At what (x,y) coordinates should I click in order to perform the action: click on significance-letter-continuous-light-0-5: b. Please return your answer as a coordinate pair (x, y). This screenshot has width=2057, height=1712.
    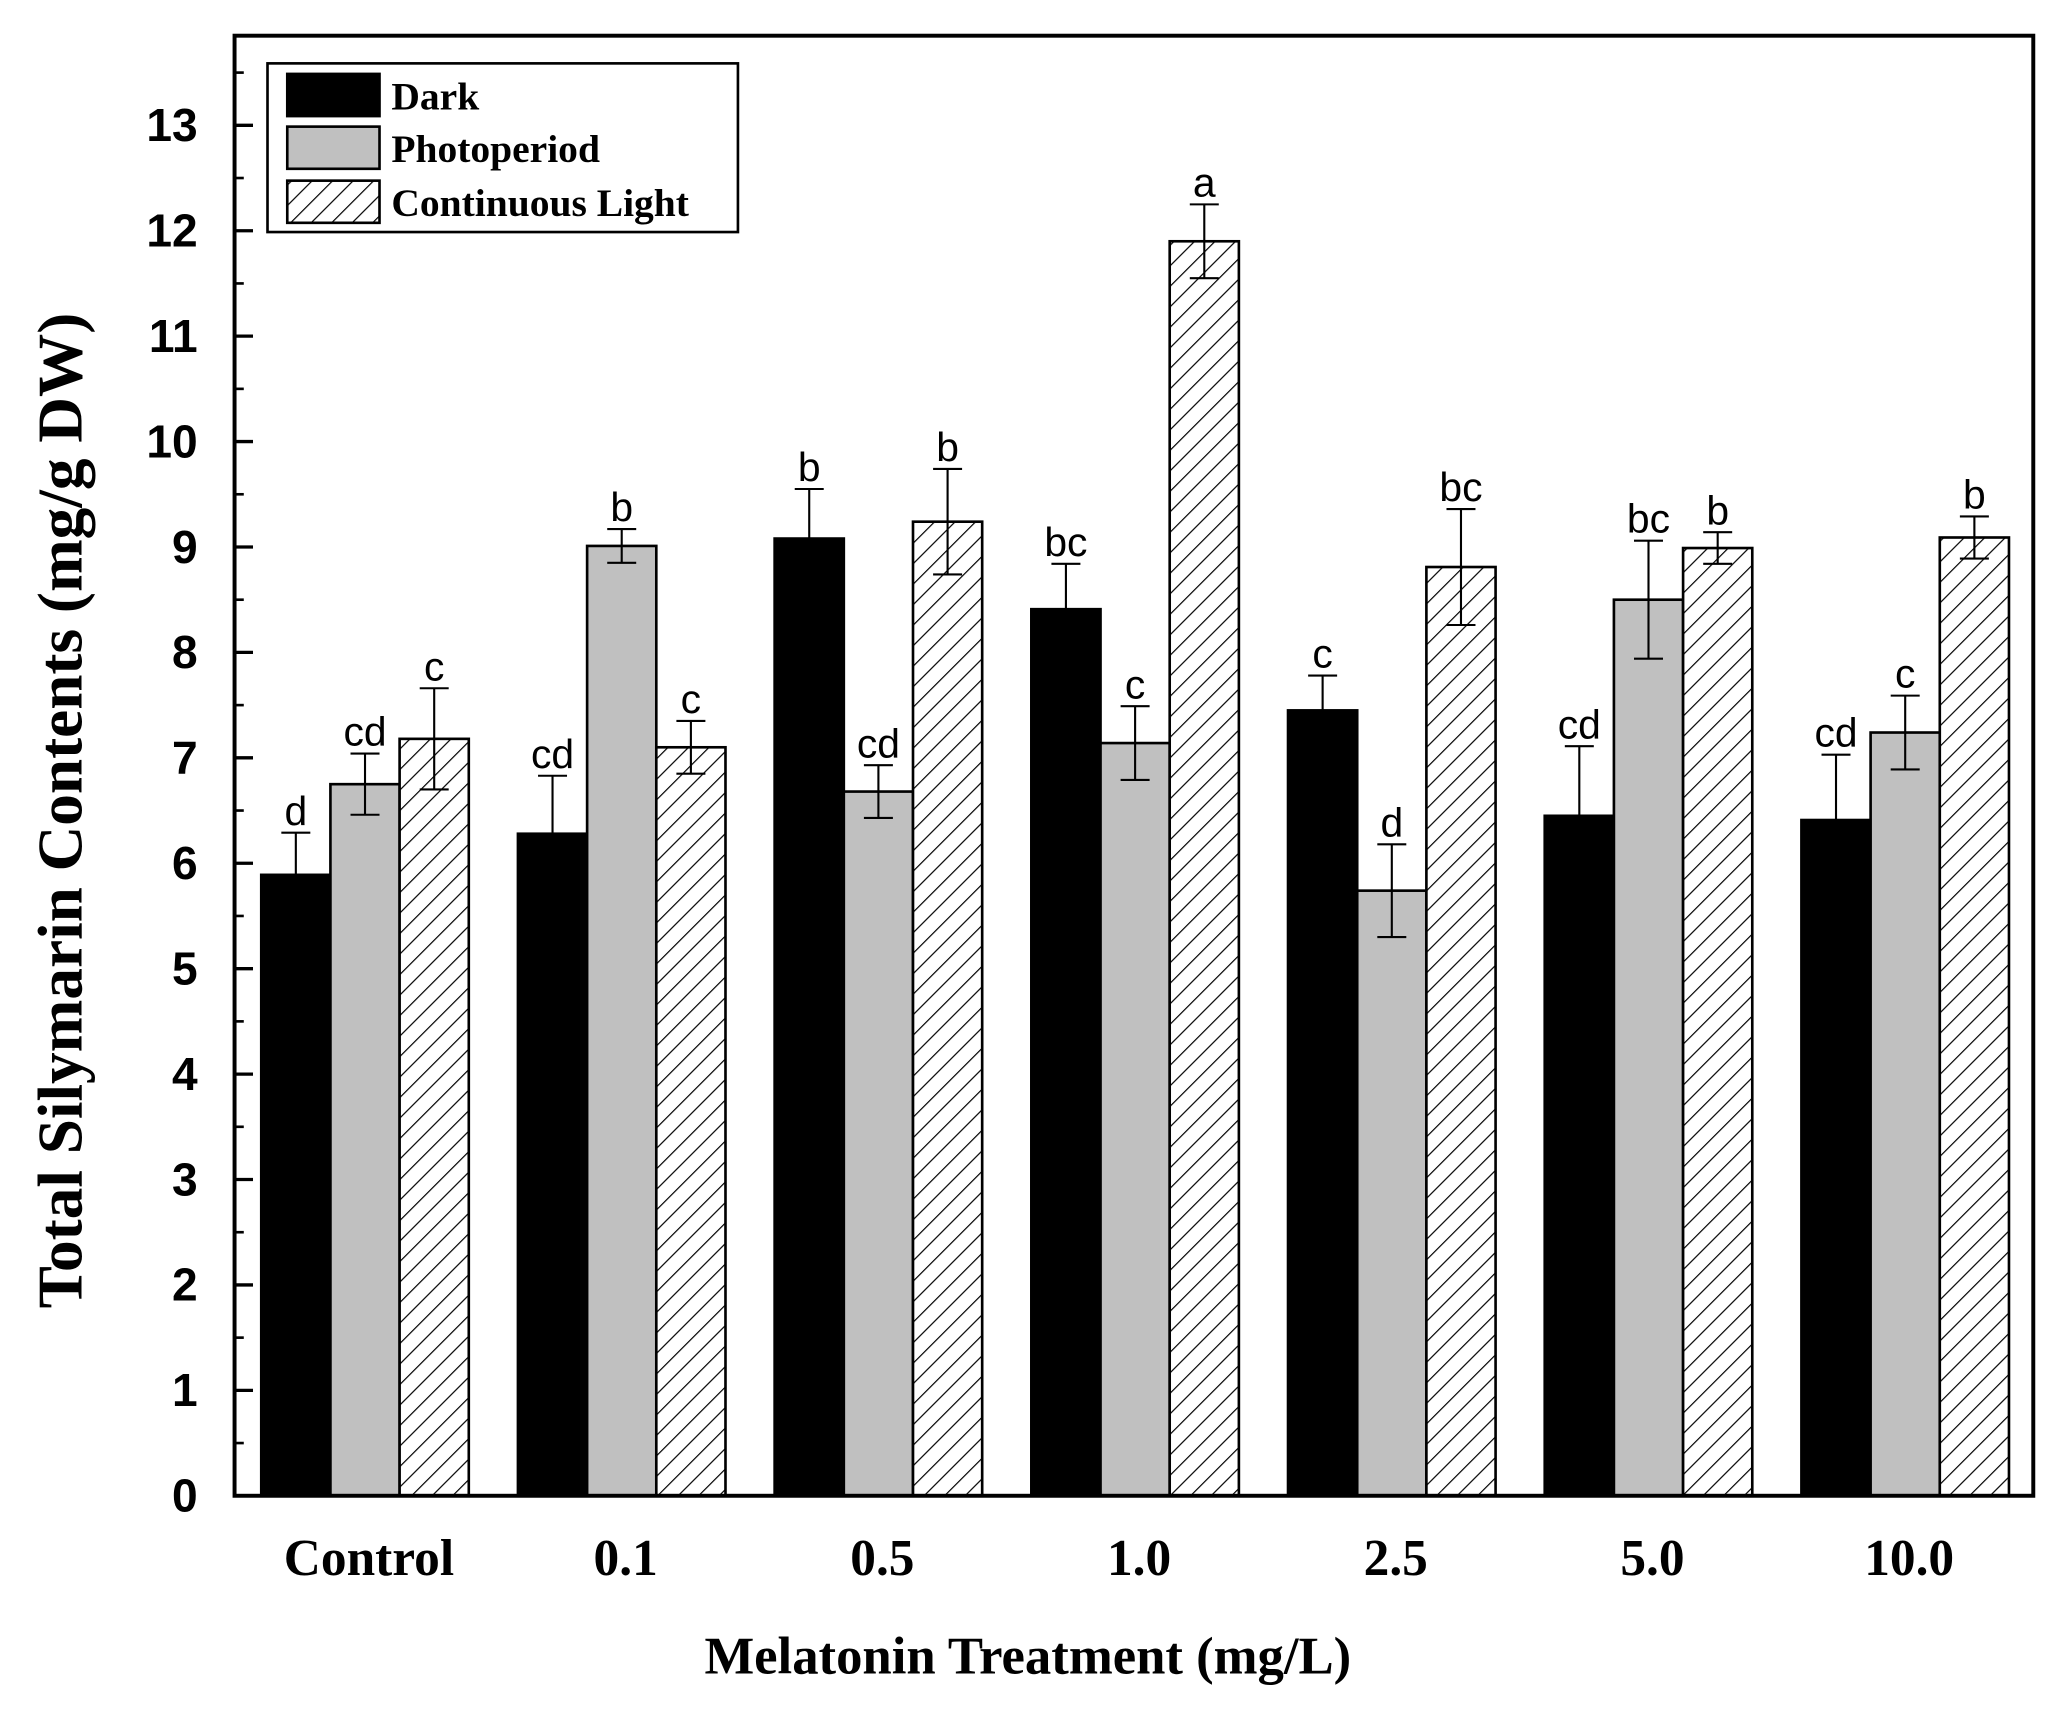
    Looking at the image, I should click on (947, 447).